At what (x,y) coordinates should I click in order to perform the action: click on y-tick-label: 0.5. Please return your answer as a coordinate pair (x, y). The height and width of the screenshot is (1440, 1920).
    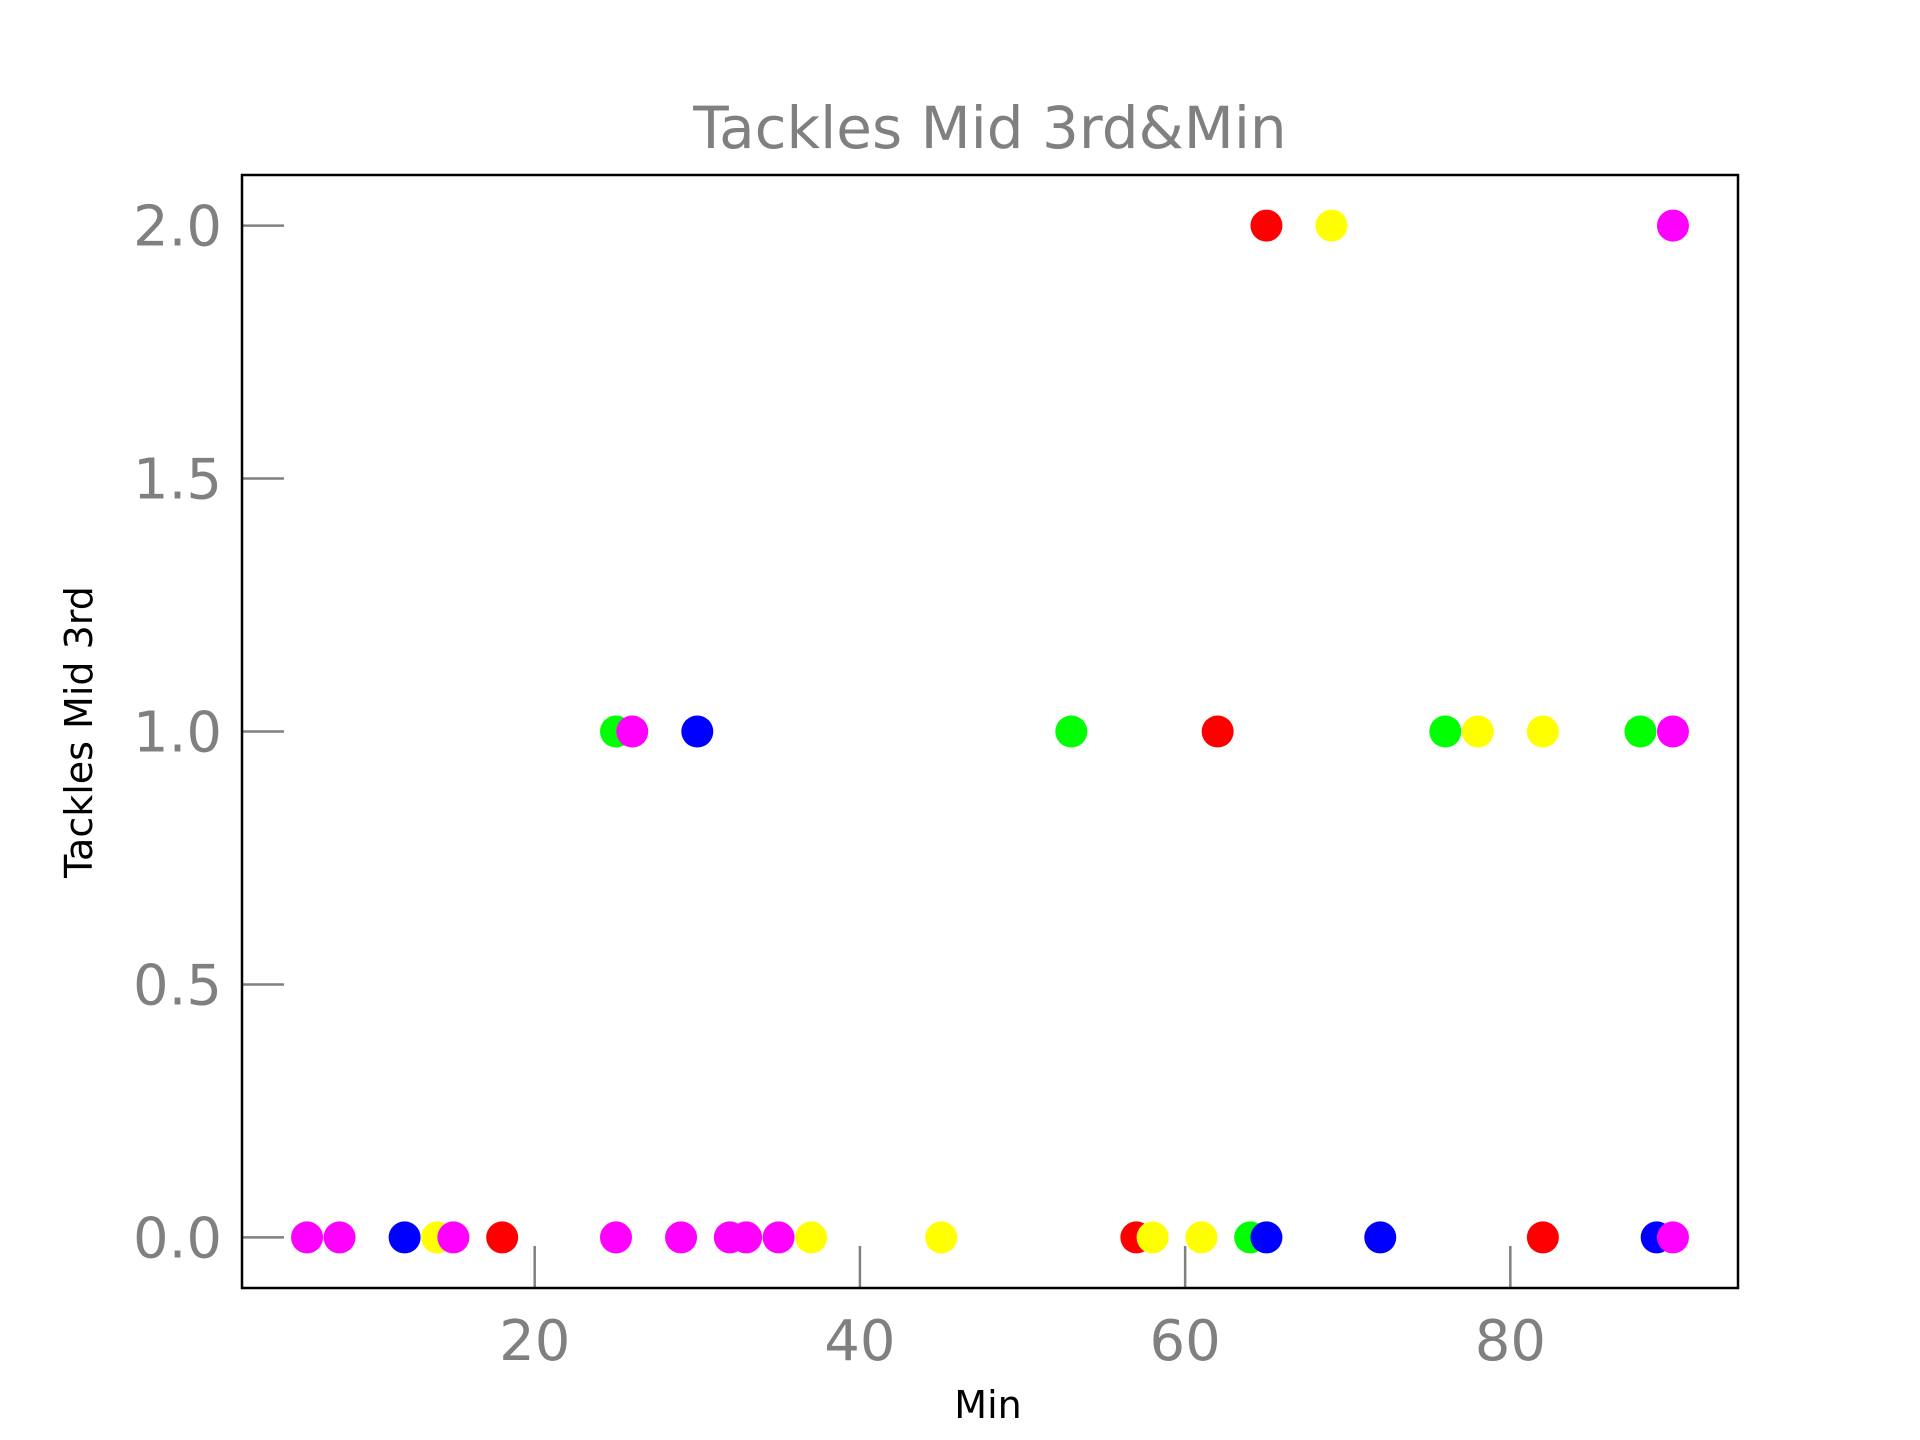
    Looking at the image, I should click on (177, 985).